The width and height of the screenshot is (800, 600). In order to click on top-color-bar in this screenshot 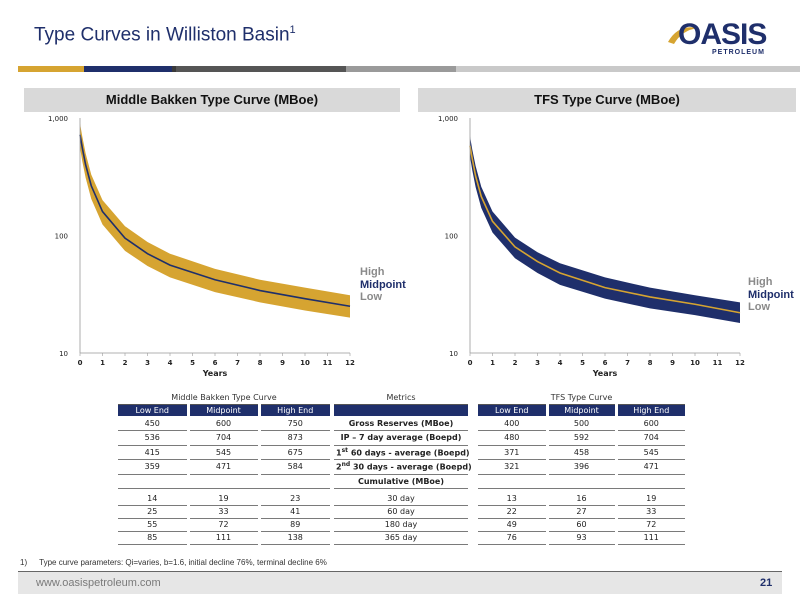, I will do `click(409, 69)`.